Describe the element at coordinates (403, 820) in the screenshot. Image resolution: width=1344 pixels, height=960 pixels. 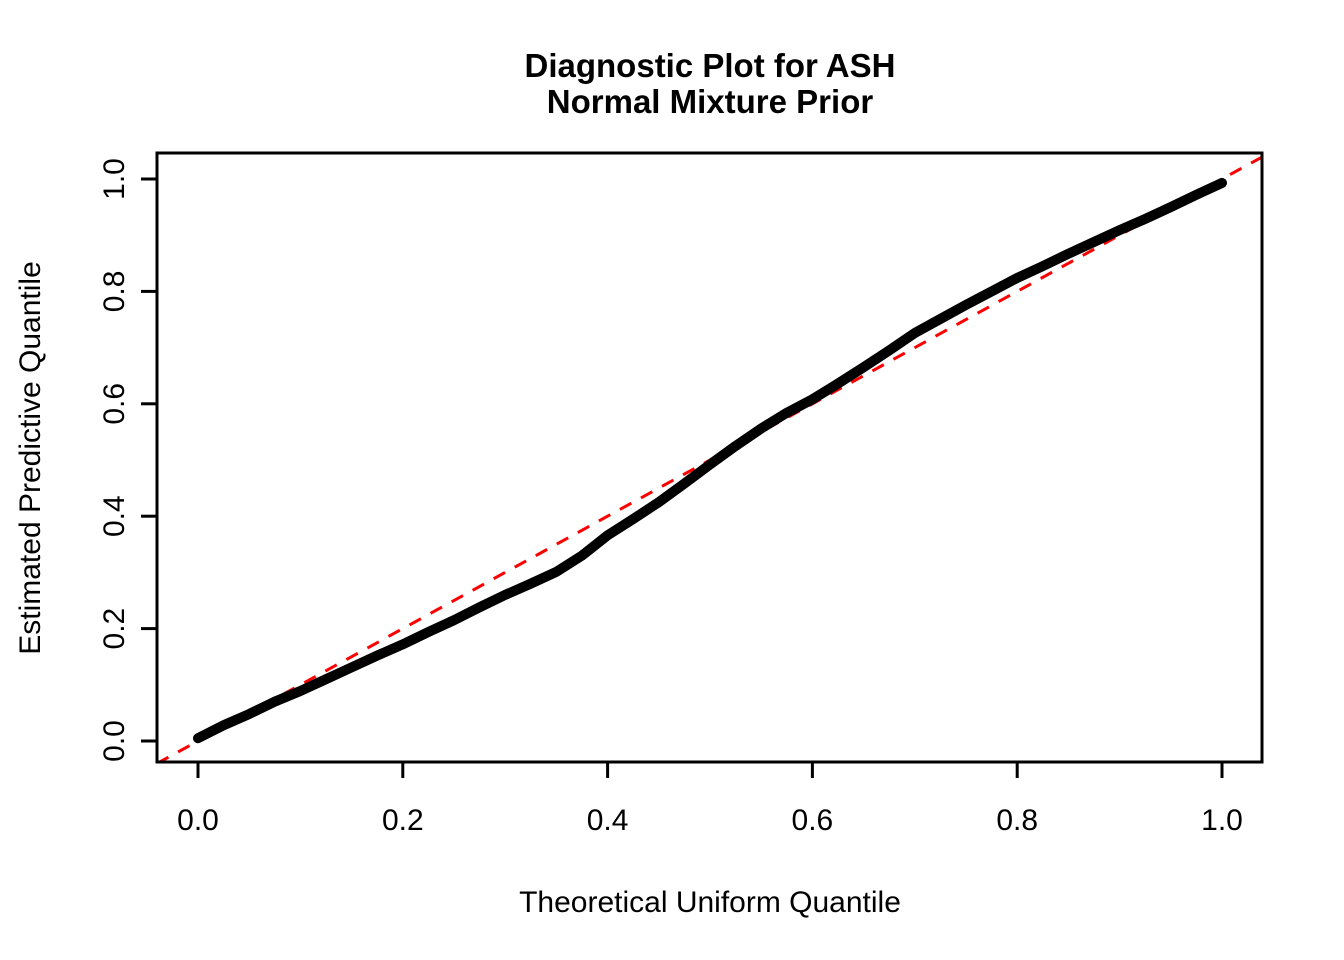
I see `x-tick-label: 0.2` at that location.